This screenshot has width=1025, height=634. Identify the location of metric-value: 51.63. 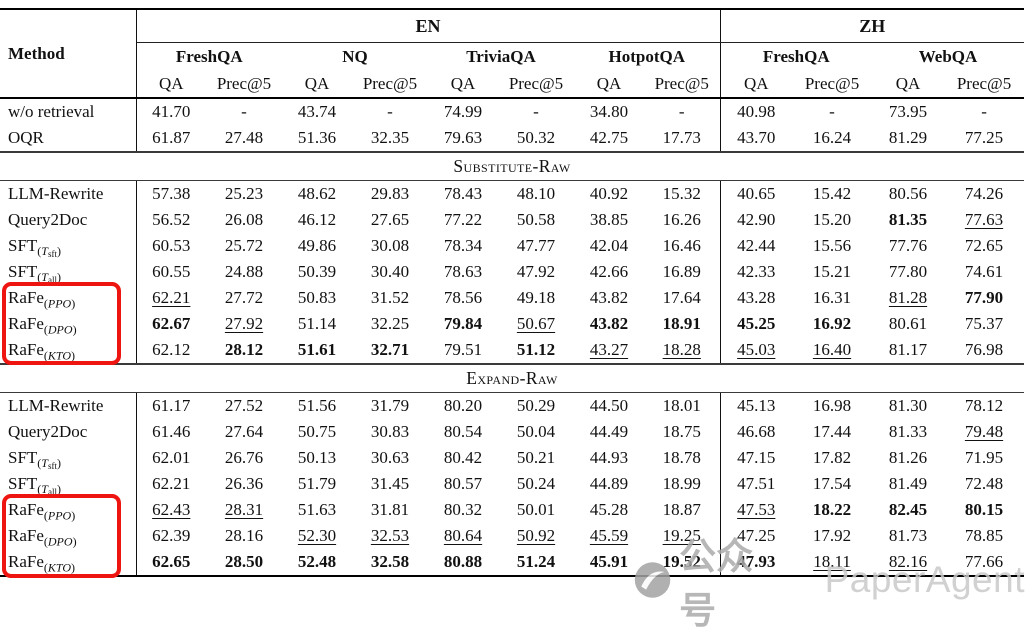
(317, 509).